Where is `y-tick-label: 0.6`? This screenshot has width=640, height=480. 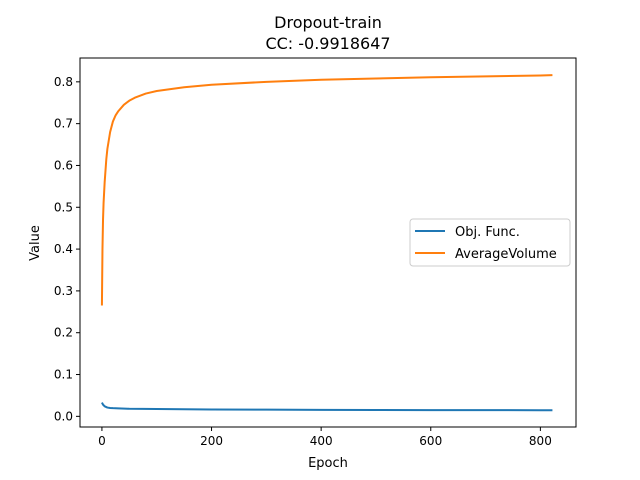 y-tick-label: 0.6 is located at coordinates (63, 165).